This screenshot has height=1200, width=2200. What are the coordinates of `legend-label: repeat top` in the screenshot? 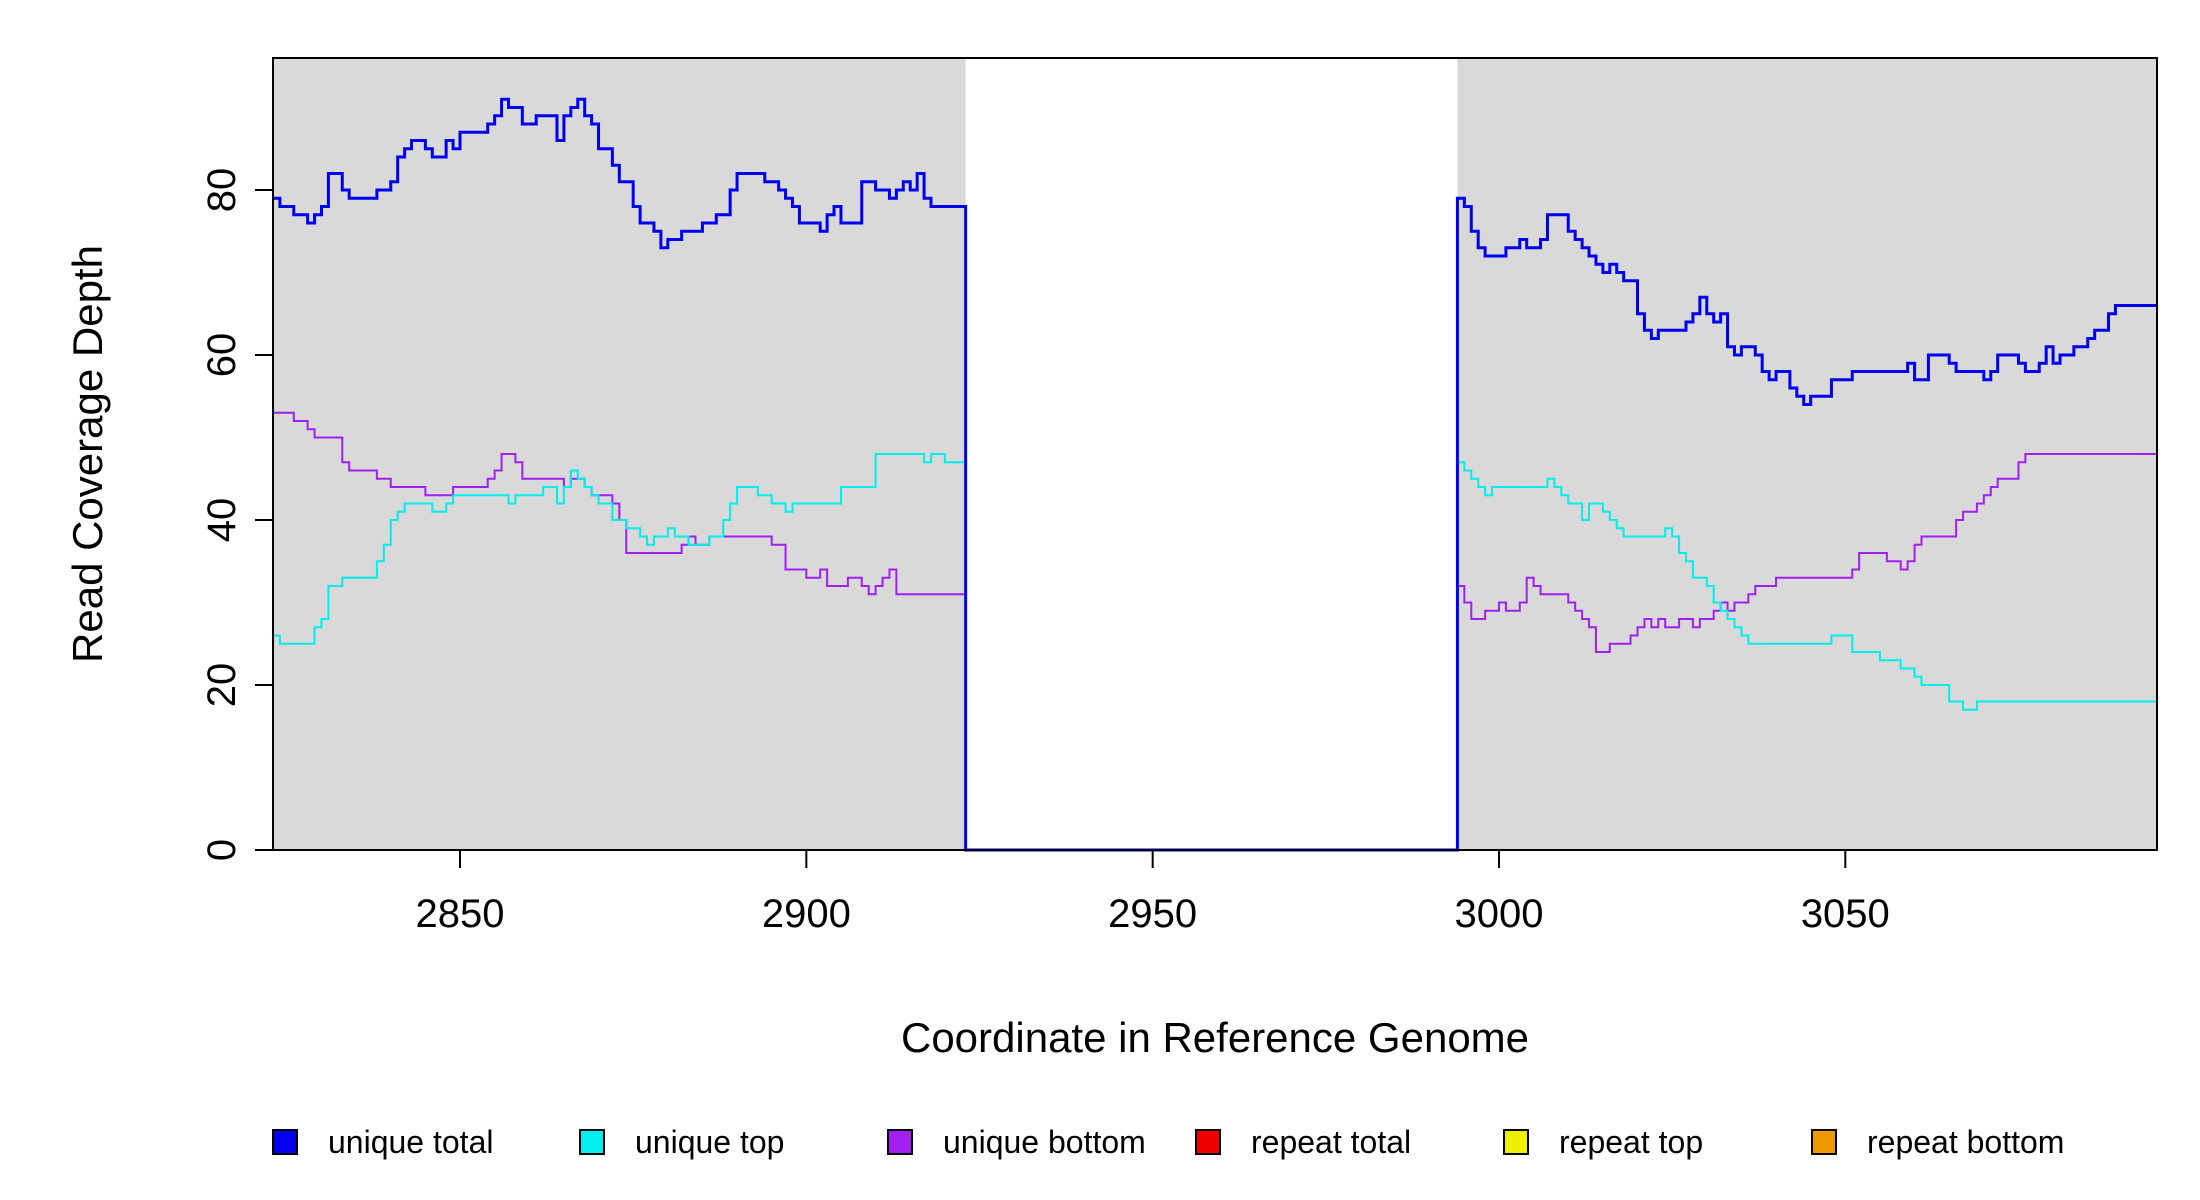 It's located at (1631, 1142).